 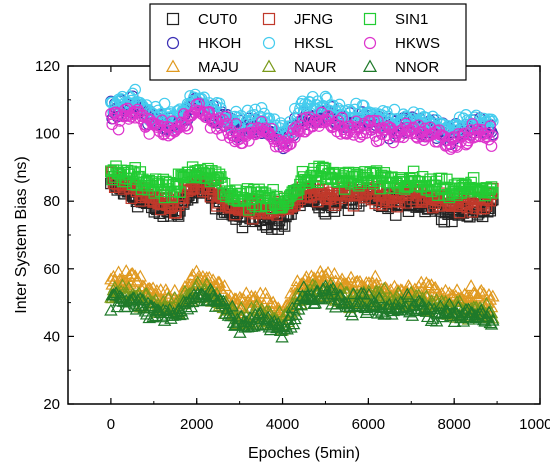 I want to click on legend-label-hkws: HKWS, so click(x=417, y=43).